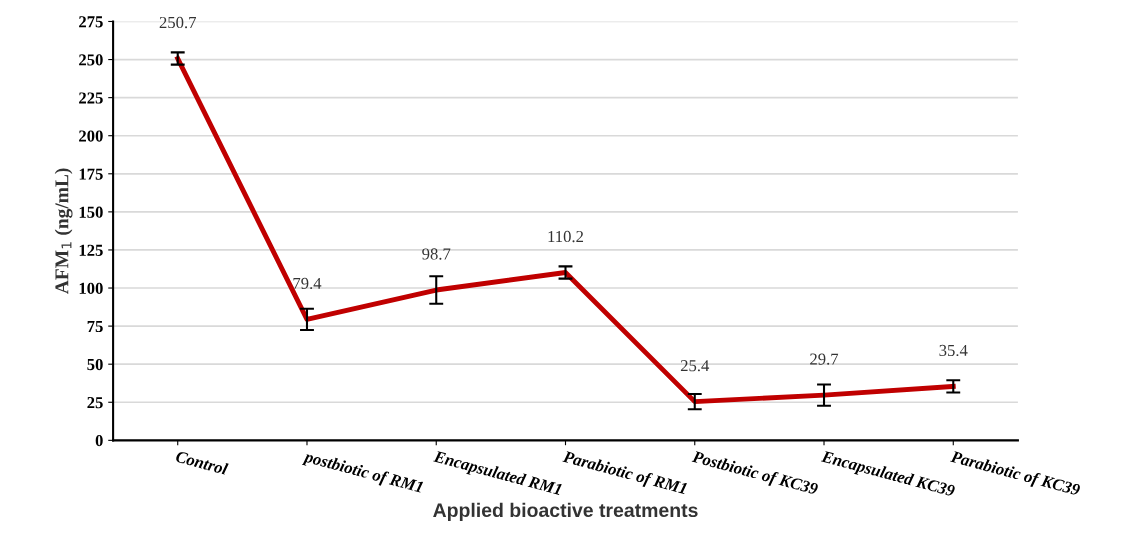 This screenshot has height=537, width=1131. I want to click on y-tick-label: 275, so click(91, 22).